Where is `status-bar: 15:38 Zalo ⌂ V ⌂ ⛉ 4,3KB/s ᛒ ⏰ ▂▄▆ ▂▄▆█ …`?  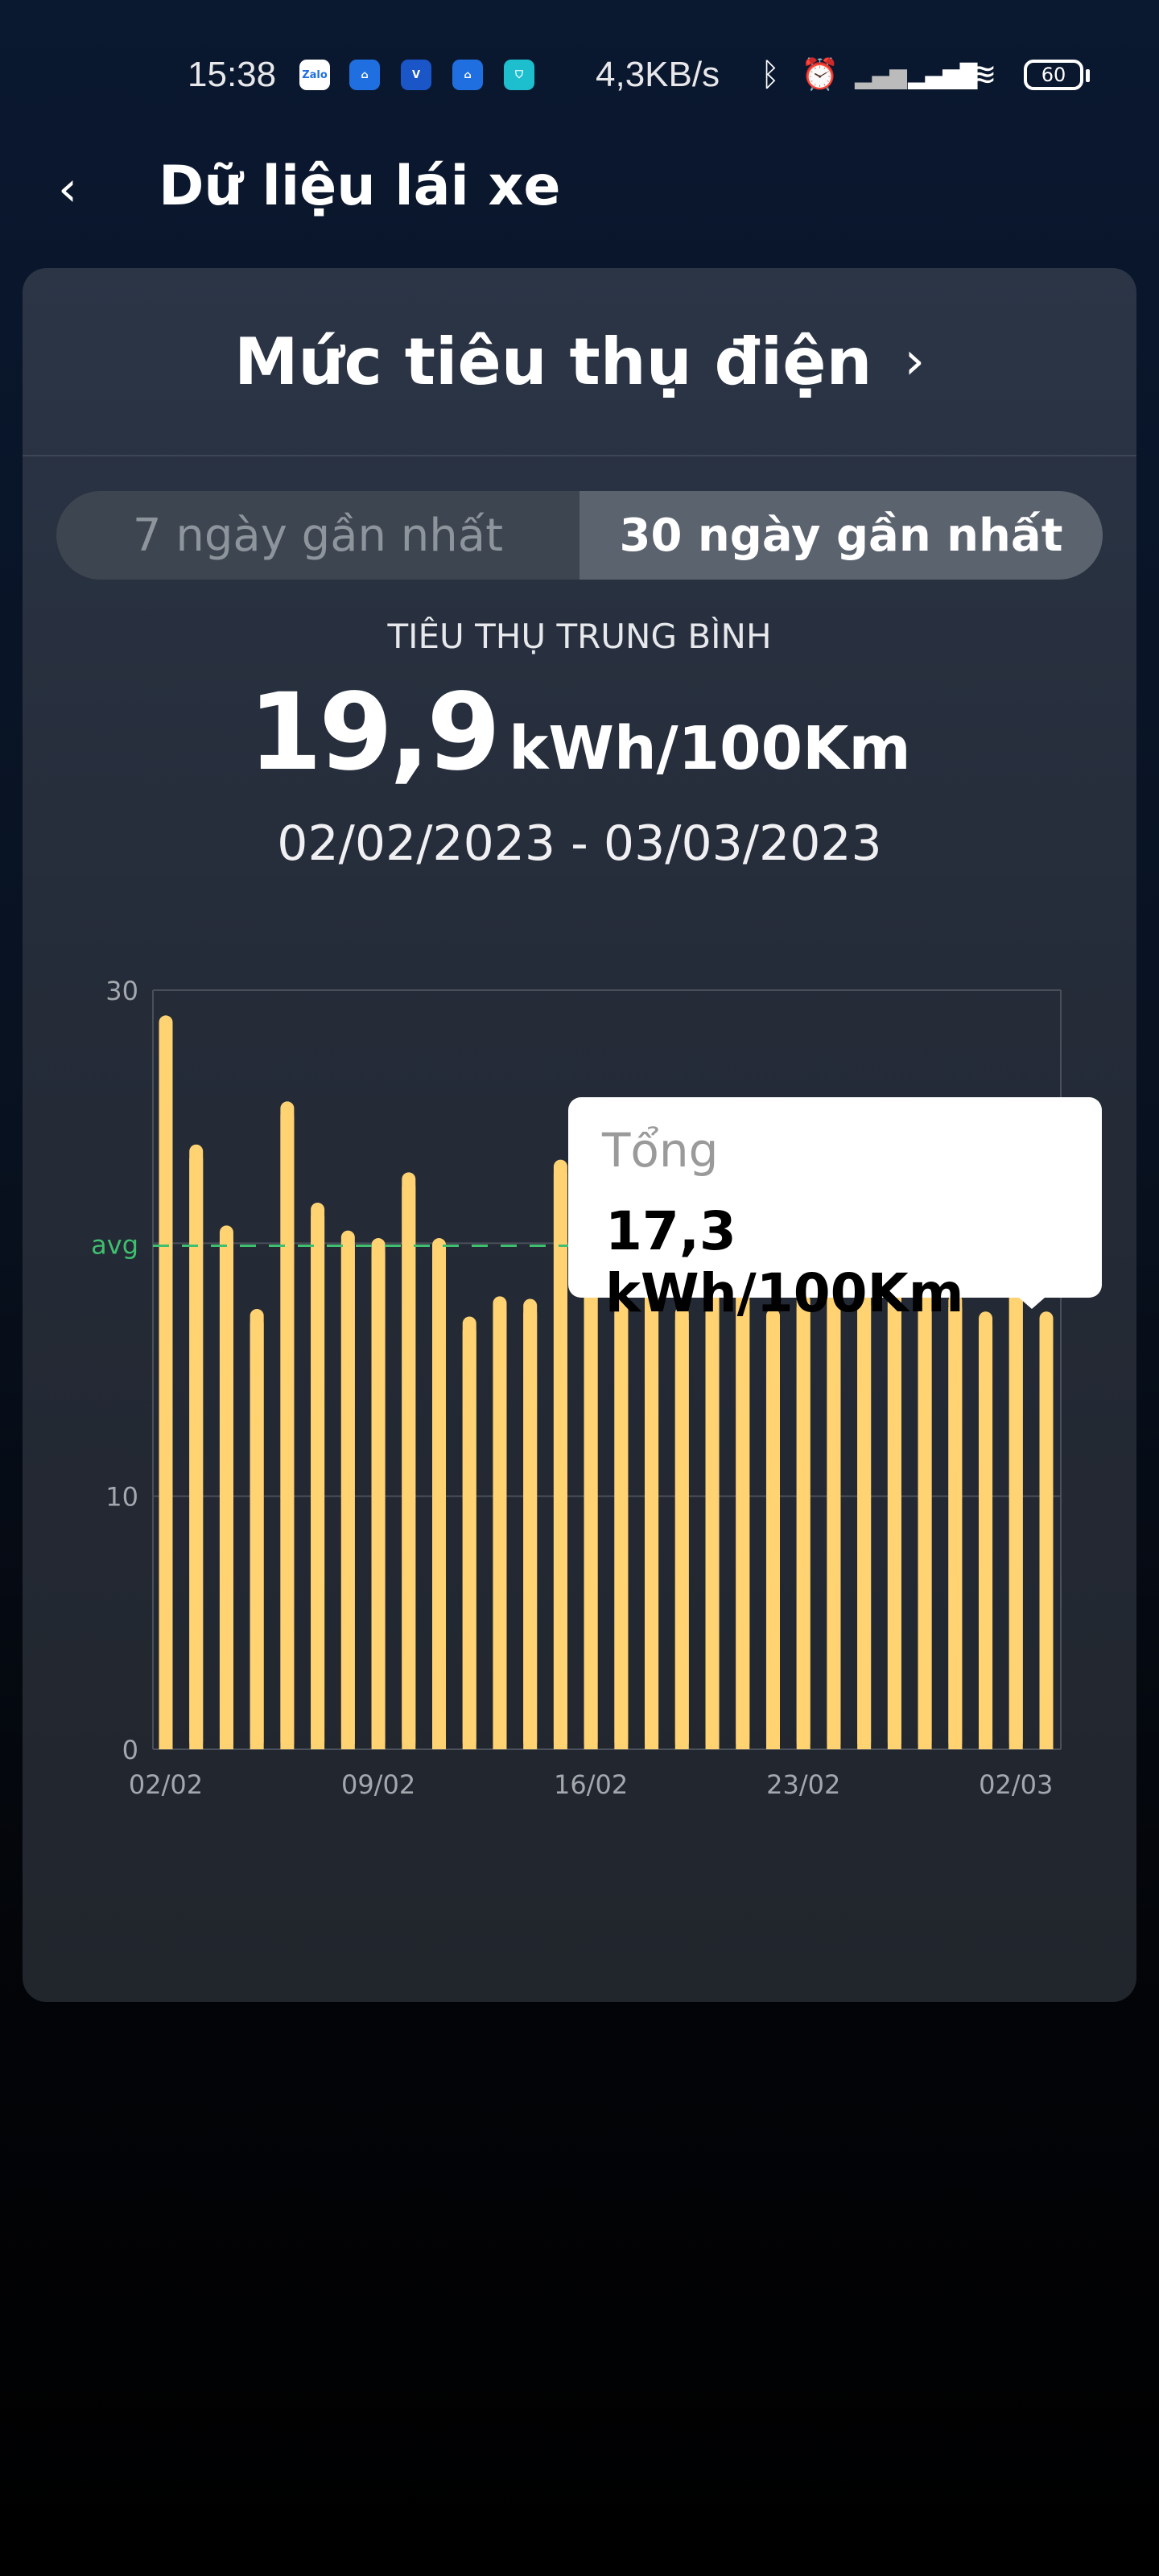
status-bar: 15:38 Zalo ⌂ V ⌂ ⛉ 4,3KB/s ᛒ ⏰ ▂▄▆ ▂▄▆█ … is located at coordinates (579, 76).